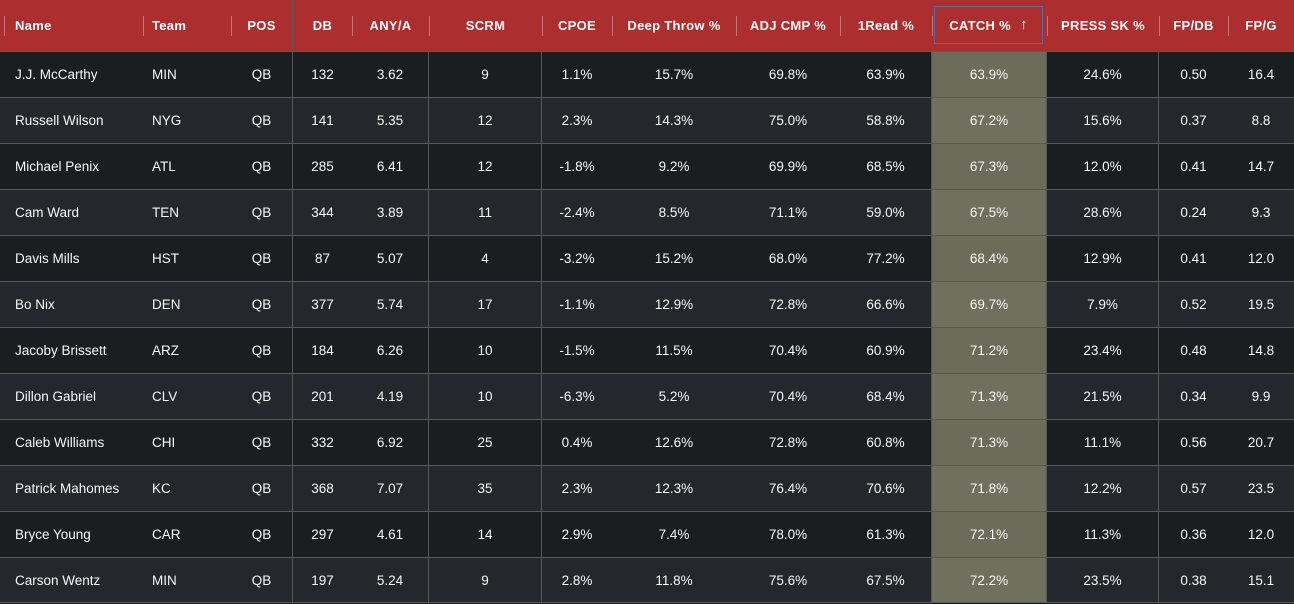  Describe the element at coordinates (1261, 74) in the screenshot. I see `cell-fpg: 16.4` at that location.